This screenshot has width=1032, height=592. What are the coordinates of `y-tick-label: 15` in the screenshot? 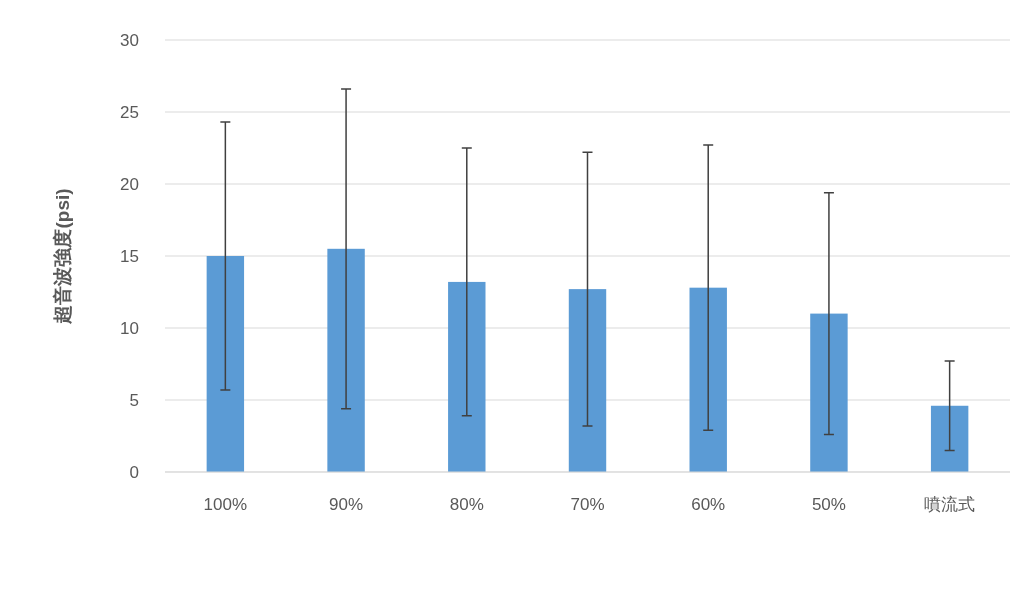 It's located at (129, 256).